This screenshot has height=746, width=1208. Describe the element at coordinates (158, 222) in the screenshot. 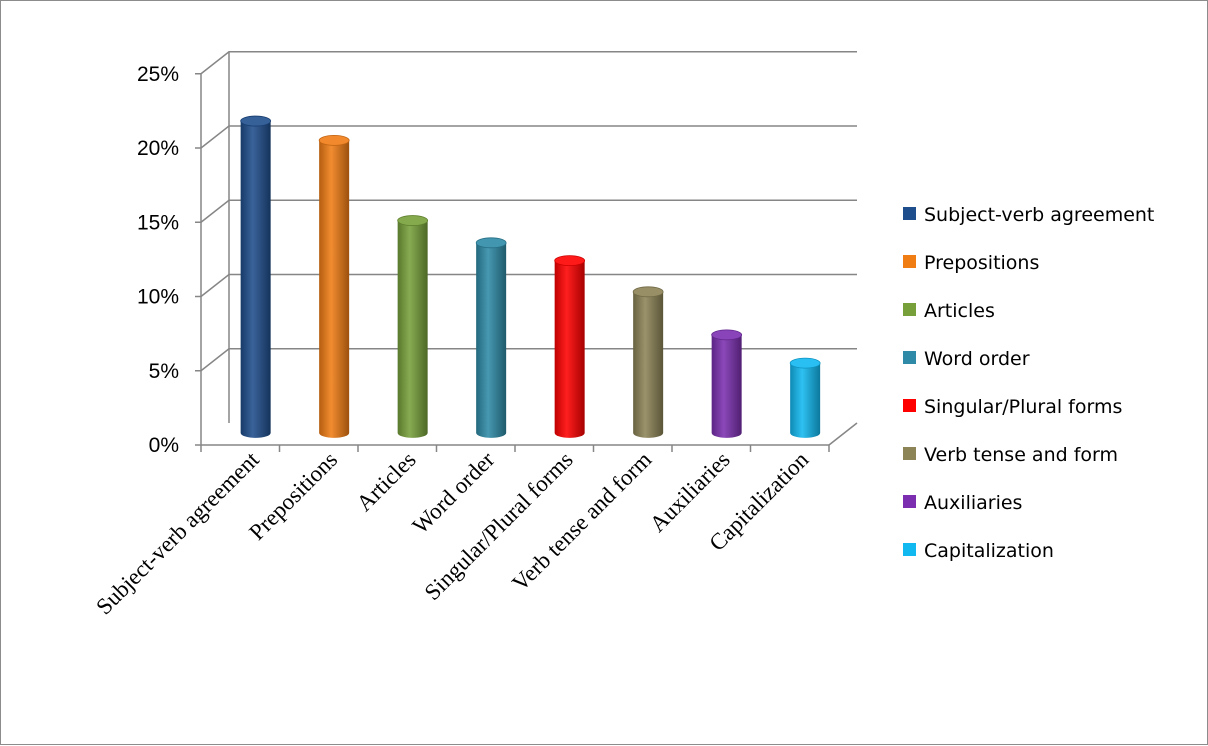

I see `y-tick-label: 15%` at that location.